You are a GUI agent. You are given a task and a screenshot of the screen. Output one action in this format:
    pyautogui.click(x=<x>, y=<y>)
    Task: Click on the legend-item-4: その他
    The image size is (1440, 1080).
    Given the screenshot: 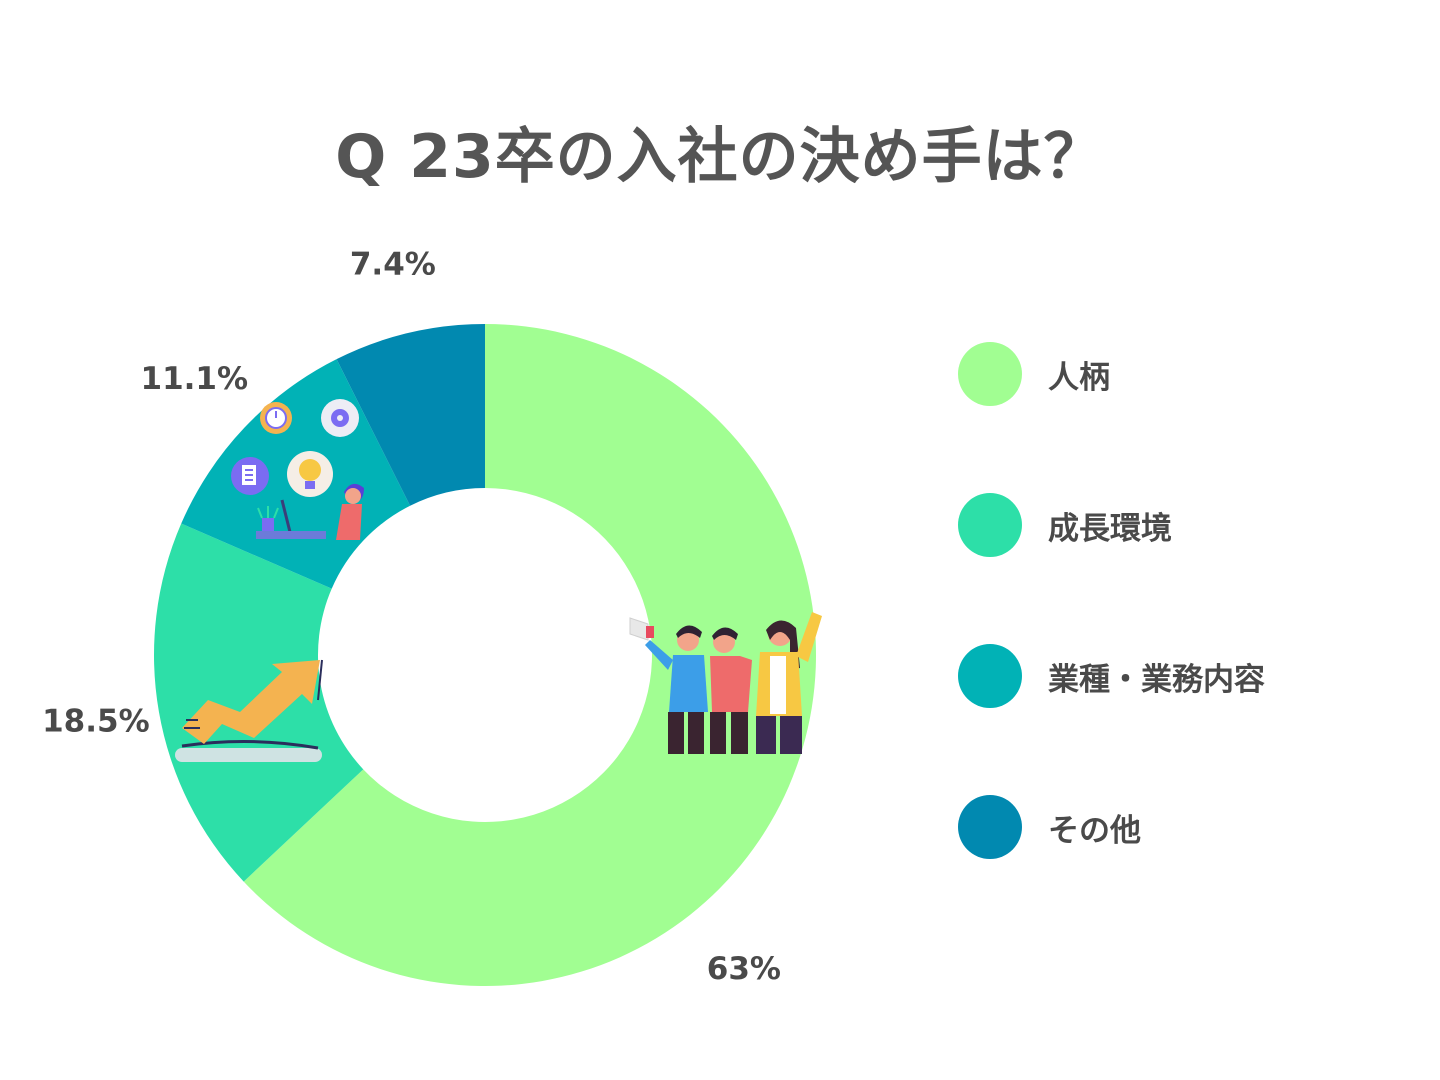 What is the action you would take?
    pyautogui.click(x=1111, y=827)
    